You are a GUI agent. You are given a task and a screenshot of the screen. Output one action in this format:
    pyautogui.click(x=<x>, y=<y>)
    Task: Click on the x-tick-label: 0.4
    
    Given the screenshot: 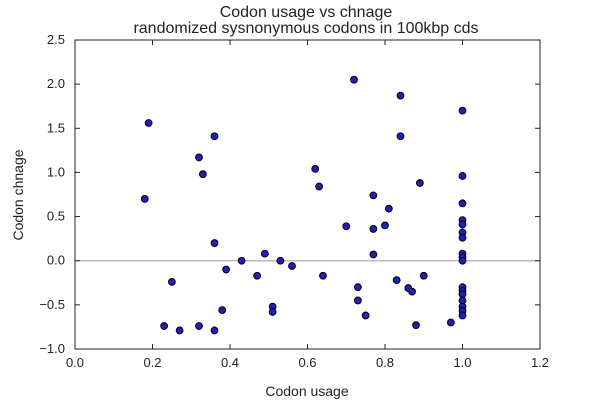 What is the action you would take?
    pyautogui.click(x=230, y=362)
    